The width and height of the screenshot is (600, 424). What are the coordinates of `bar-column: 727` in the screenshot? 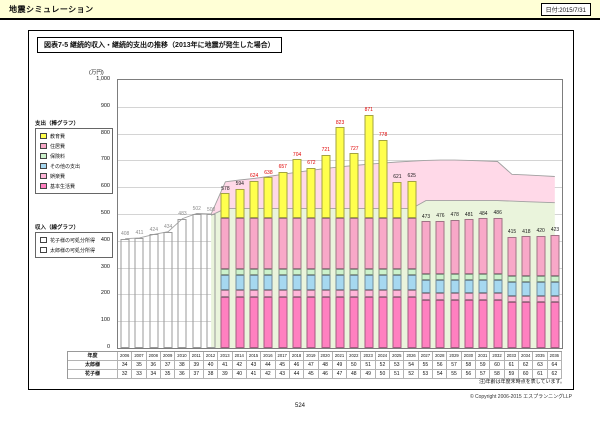 It's located at (354, 214).